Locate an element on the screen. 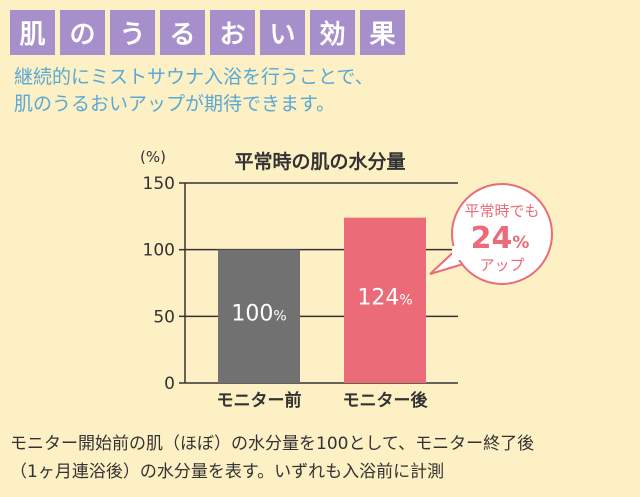 This screenshot has height=497, width=640. footnote-line: （1ヶ月連浴後）の水分量を表す。いずれも入浴前に計測 is located at coordinates (227, 472).